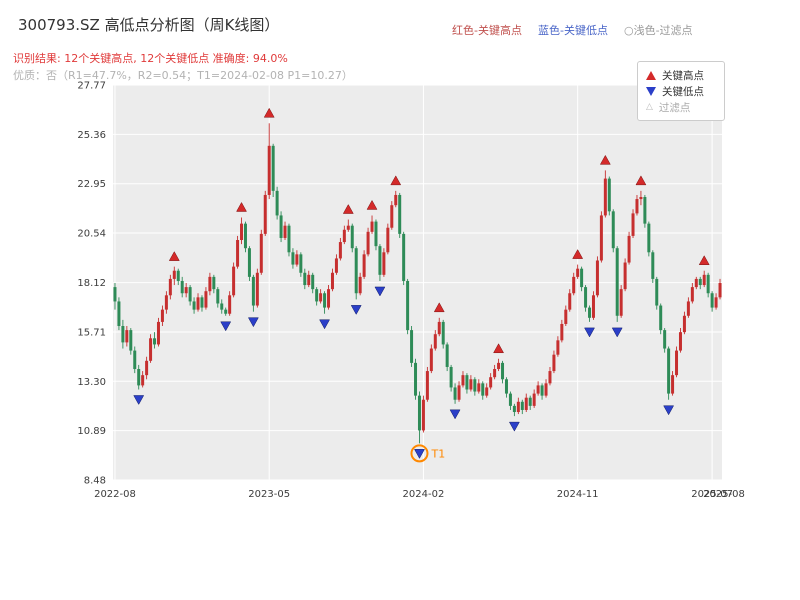  Describe the element at coordinates (91, 332) in the screenshot. I see `y-tick-label: 15.71` at that location.